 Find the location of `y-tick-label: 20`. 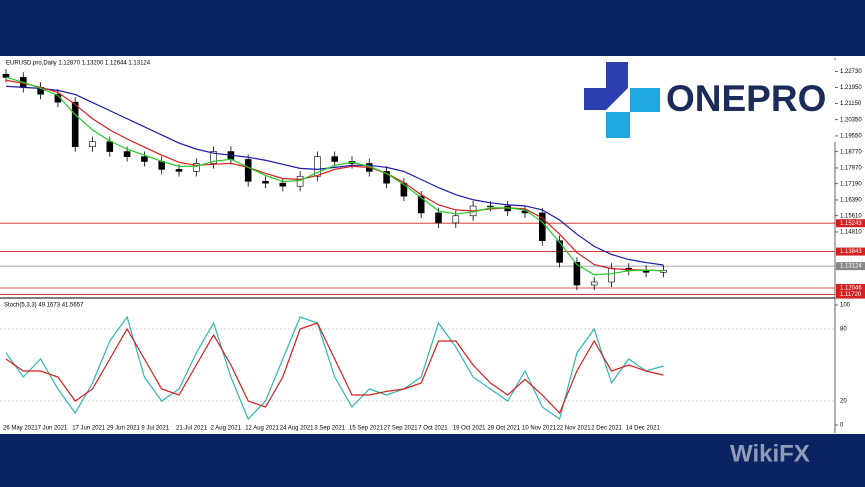

y-tick-label: 20 is located at coordinates (843, 402).